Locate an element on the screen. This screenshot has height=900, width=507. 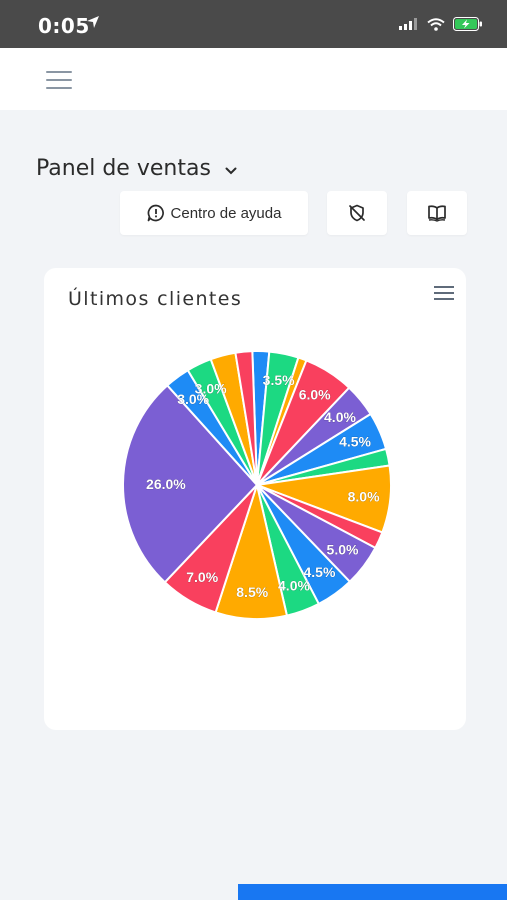
pie-slice-label: 6.0% is located at coordinates (315, 395).